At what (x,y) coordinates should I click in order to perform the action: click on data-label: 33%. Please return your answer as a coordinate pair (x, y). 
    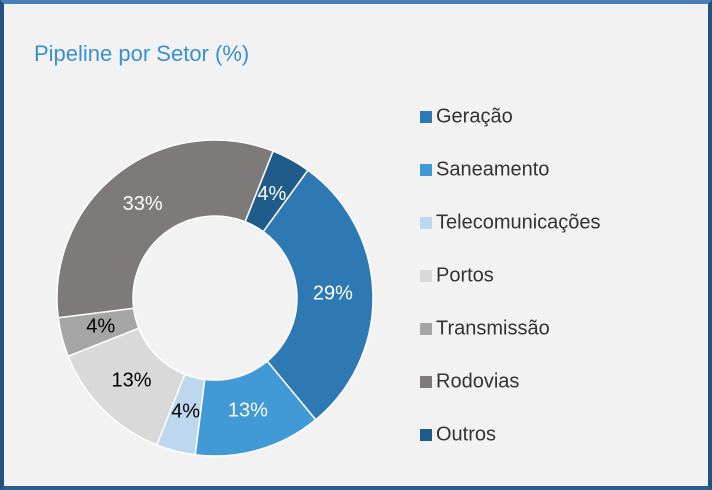
    Looking at the image, I should click on (143, 204).